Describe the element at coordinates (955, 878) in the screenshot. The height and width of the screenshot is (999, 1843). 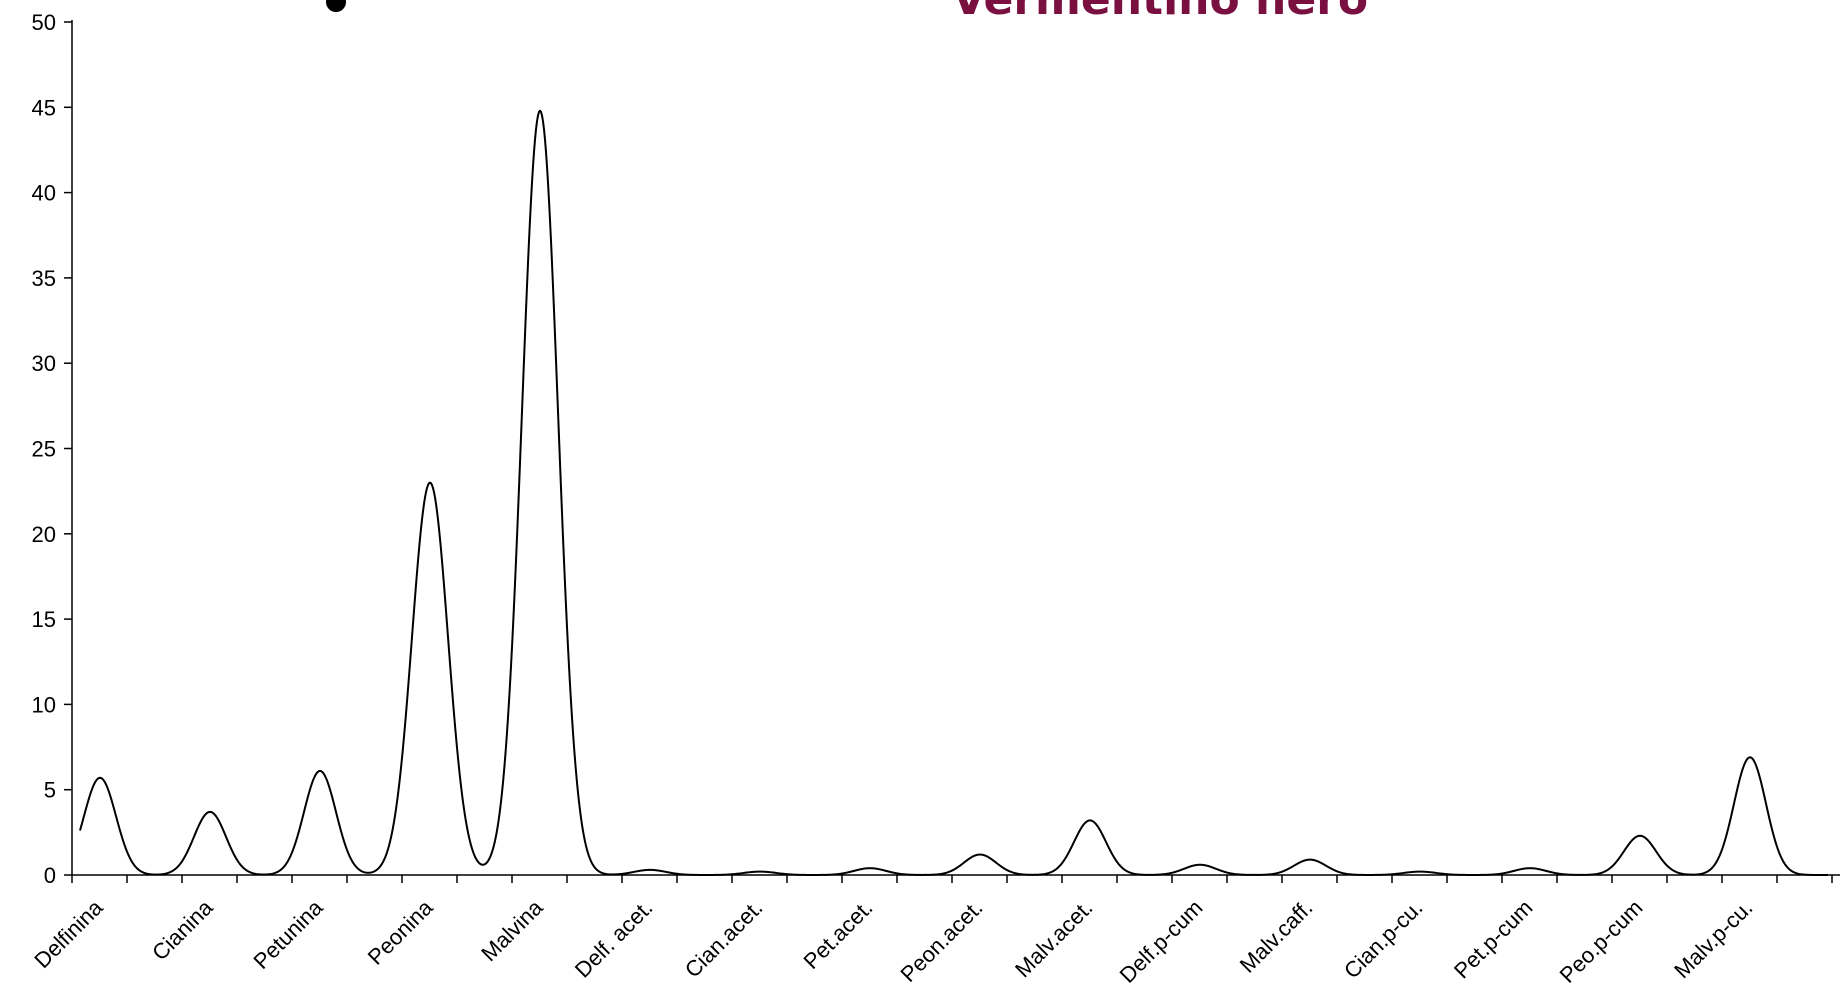
I see `x-axis` at that location.